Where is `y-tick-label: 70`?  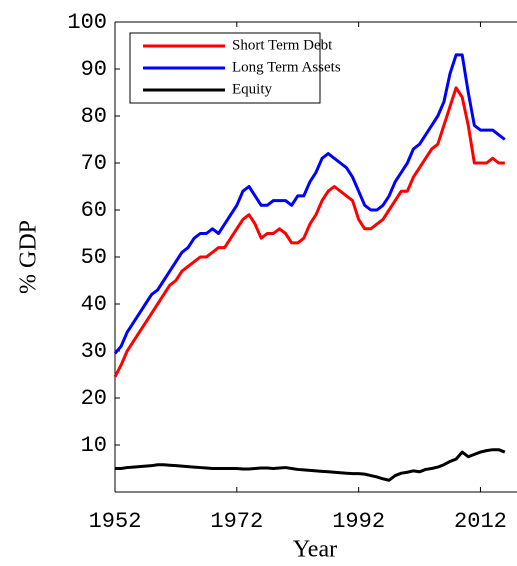
y-tick-label: 70 is located at coordinates (94, 163).